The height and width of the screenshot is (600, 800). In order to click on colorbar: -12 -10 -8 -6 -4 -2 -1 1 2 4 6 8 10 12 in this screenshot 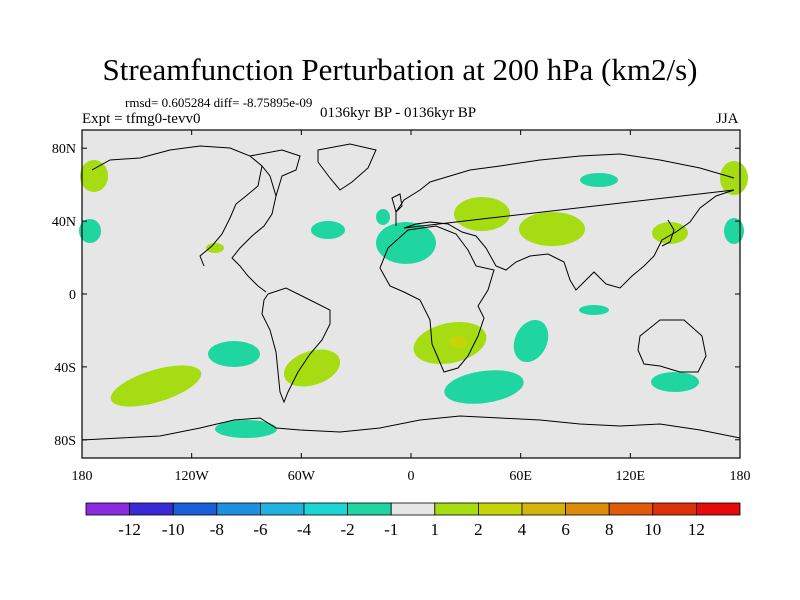, I will do `click(413, 520)`.